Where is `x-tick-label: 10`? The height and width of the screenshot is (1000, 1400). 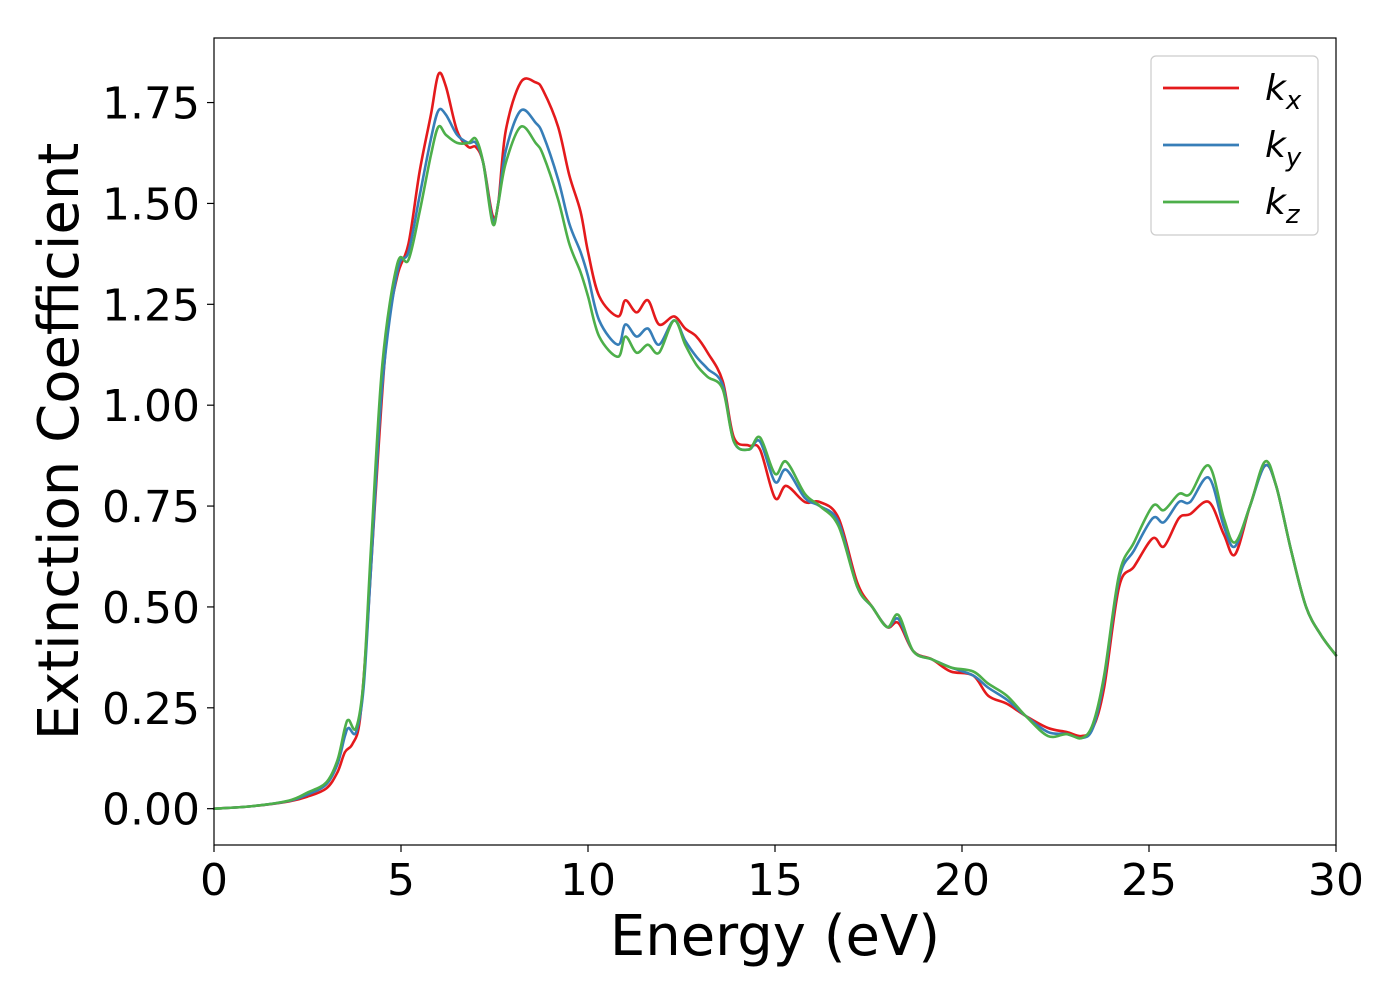 x-tick-label: 10 is located at coordinates (588, 880).